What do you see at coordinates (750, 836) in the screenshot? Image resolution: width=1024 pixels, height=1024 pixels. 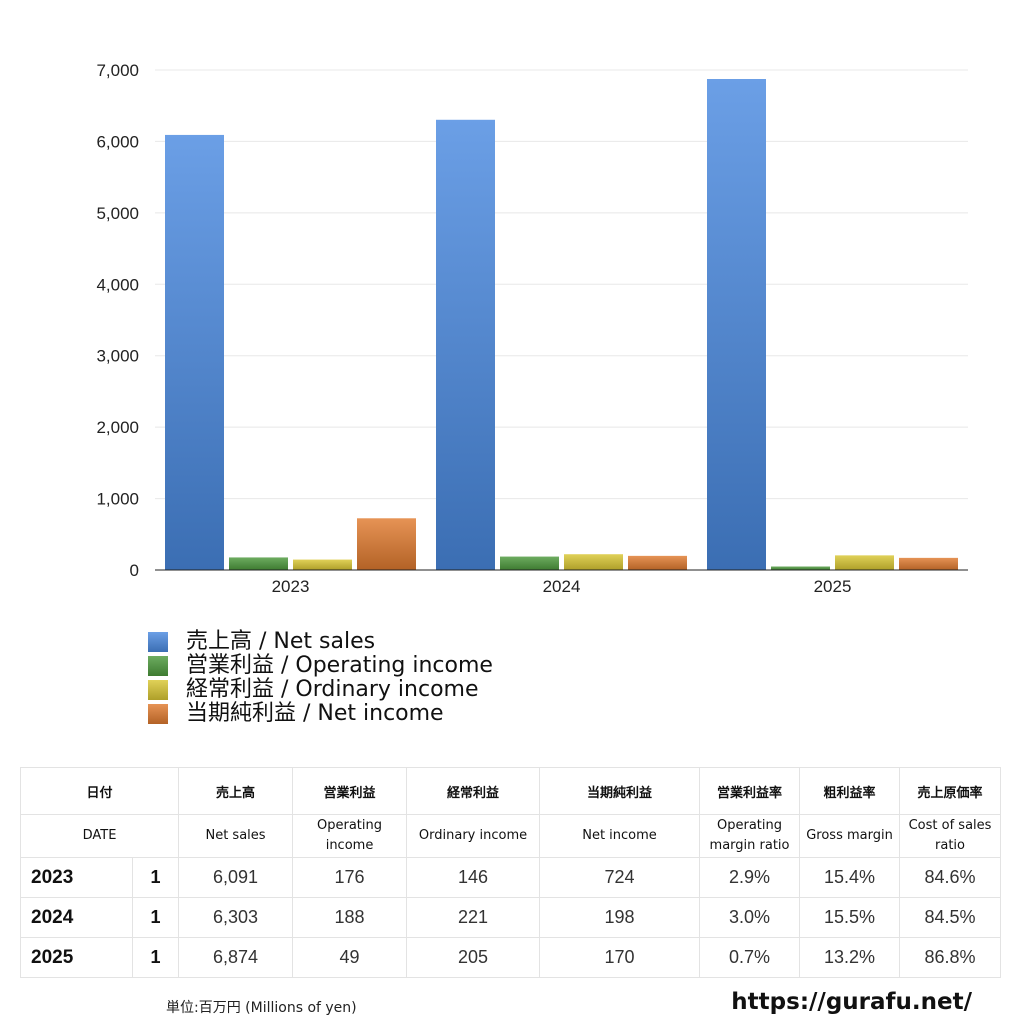 I see `header-op-margin-en: Operating margin ratio` at bounding box center [750, 836].